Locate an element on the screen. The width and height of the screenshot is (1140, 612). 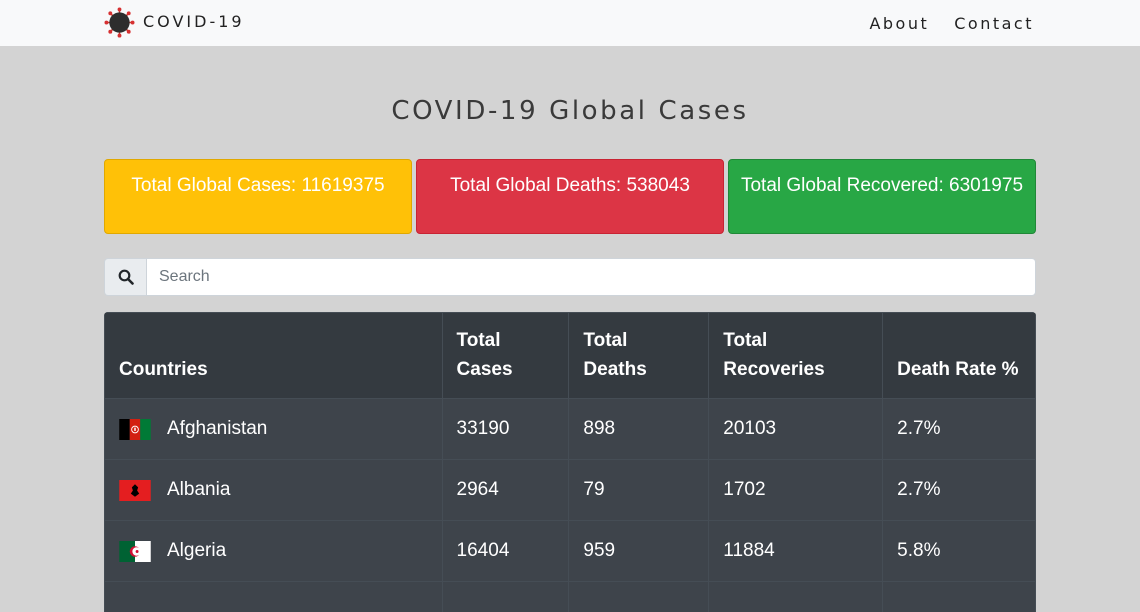
table-row: Albania 2964 79 1702 2.7% is located at coordinates (570, 490).